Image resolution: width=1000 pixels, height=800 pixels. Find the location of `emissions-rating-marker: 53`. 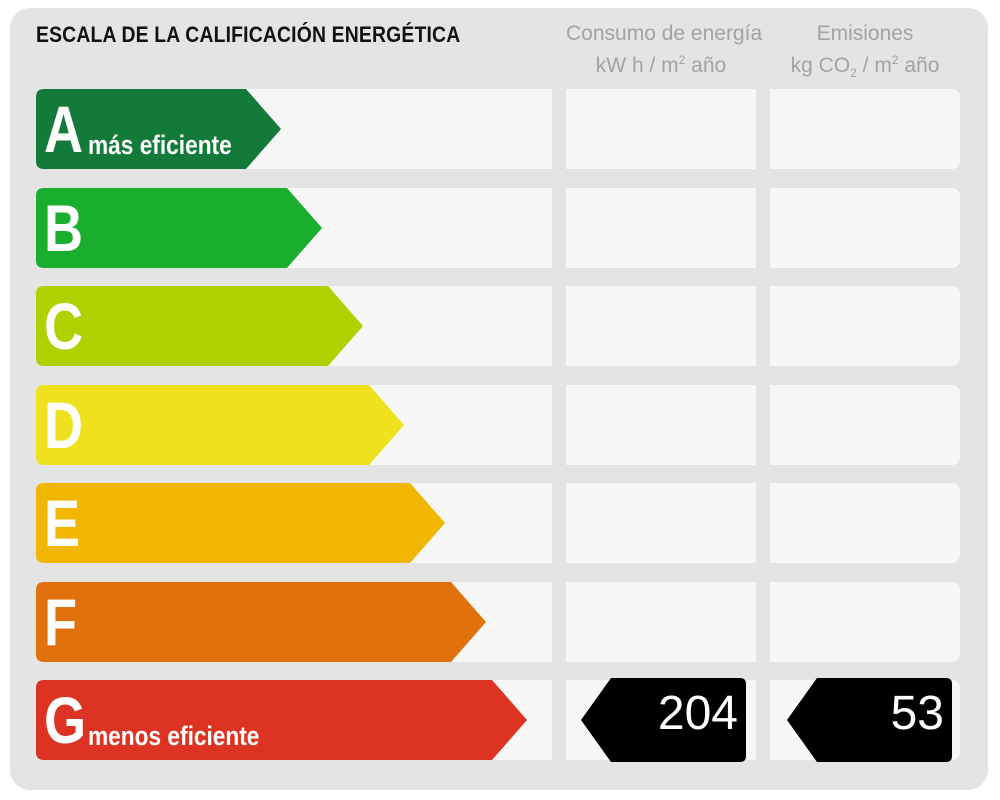

emissions-rating-marker: 53 is located at coordinates (869, 720).